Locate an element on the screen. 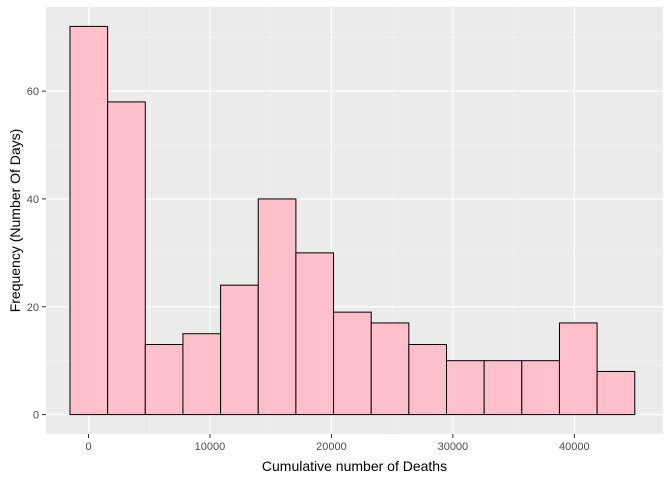  y-axis: 0 20 40 60 is located at coordinates (36, 254).